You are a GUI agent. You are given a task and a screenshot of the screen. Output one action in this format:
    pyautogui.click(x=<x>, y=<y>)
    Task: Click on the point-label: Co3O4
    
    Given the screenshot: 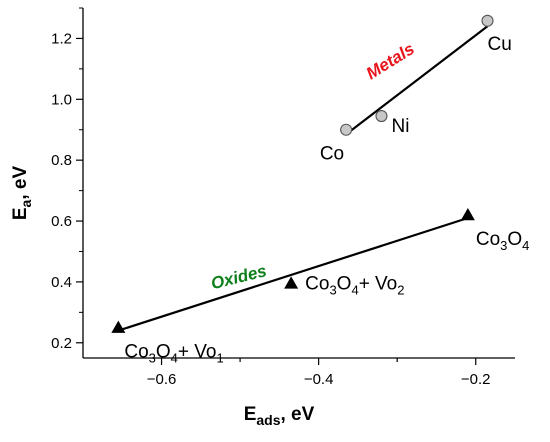 What is the action you would take?
    pyautogui.click(x=503, y=241)
    